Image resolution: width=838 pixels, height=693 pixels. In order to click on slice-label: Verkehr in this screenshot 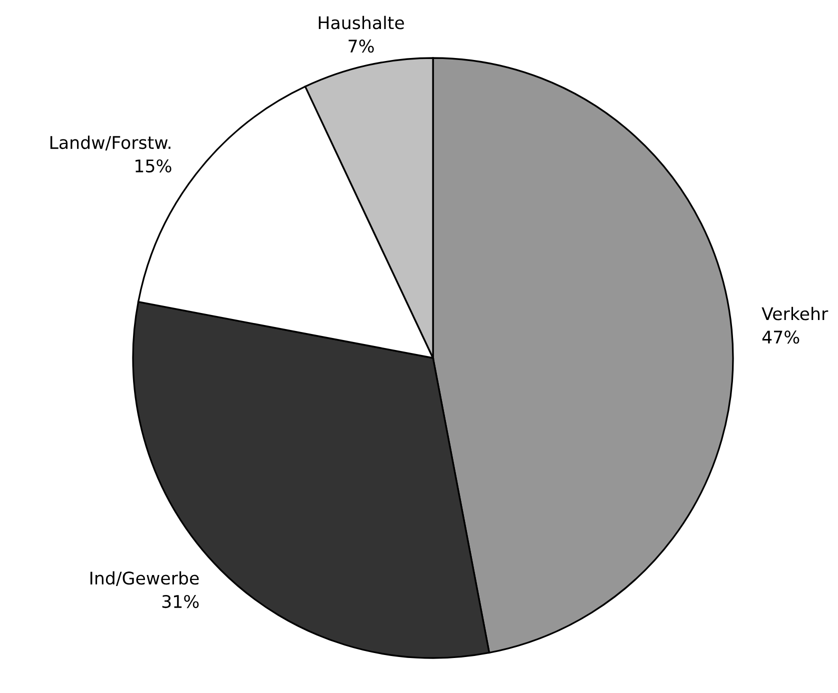, I will do `click(795, 313)`.